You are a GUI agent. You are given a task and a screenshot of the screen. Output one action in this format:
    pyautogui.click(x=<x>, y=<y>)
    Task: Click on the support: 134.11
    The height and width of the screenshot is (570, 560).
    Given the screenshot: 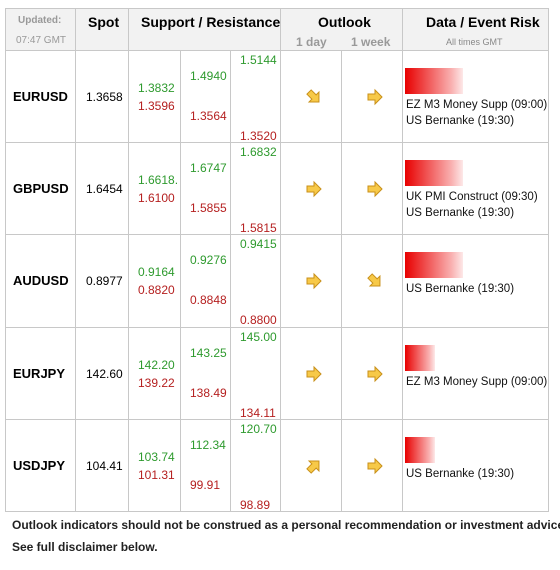 What is the action you would take?
    pyautogui.click(x=258, y=412)
    